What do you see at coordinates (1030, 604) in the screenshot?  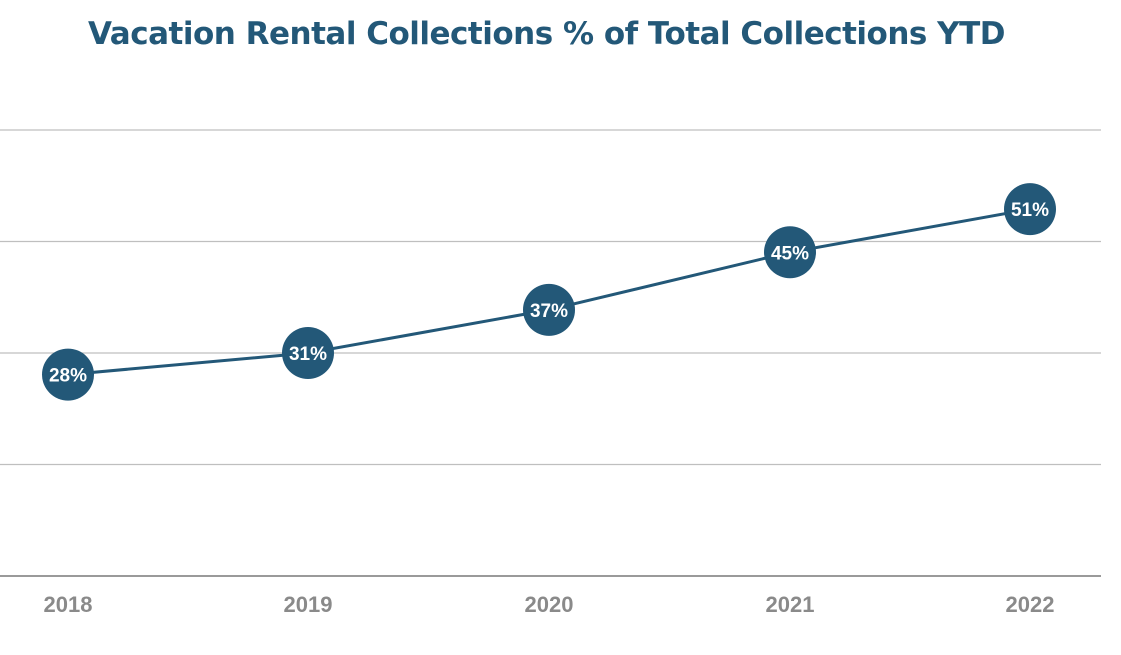 I see `x-tick-2022: 2022` at bounding box center [1030, 604].